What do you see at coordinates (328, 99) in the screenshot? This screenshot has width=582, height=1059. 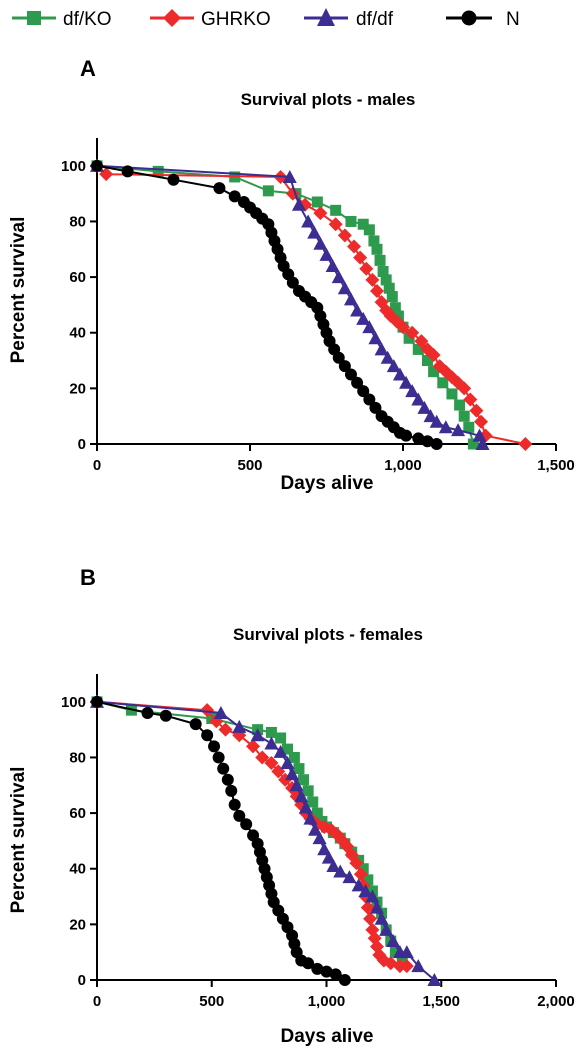 I see `chart-title-a: Survival plots - males` at bounding box center [328, 99].